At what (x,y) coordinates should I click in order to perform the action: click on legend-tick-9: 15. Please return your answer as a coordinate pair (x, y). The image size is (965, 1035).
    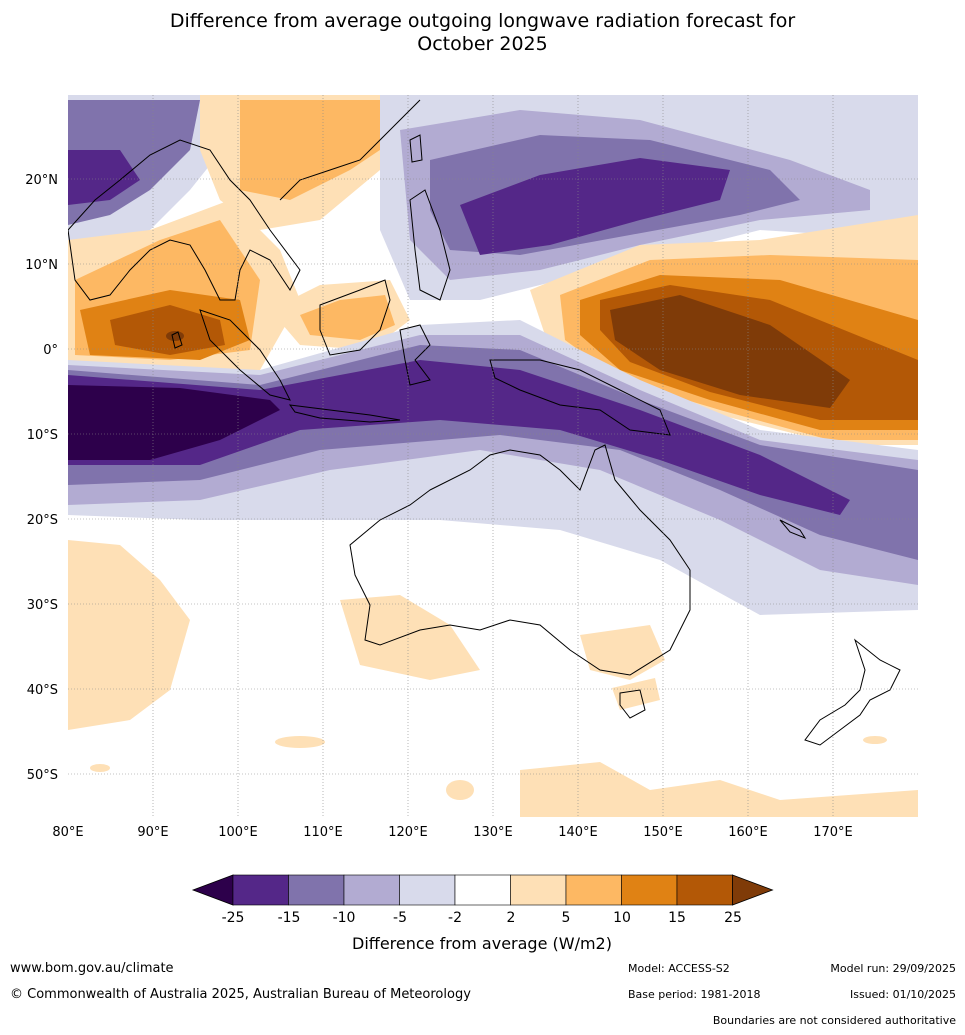
    Looking at the image, I should click on (677, 918).